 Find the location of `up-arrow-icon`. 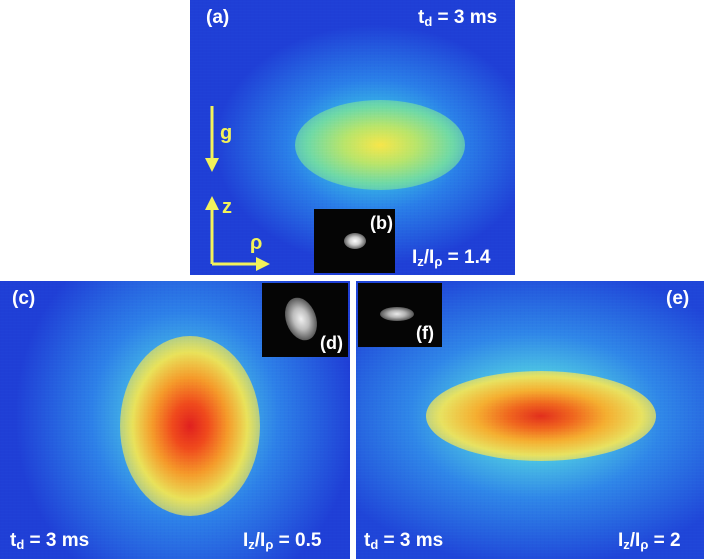

up-arrow-icon is located at coordinates (212, 230).